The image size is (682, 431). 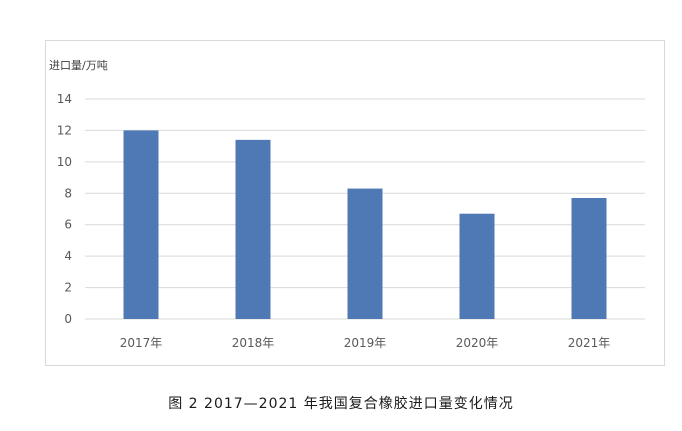 What do you see at coordinates (78, 65) in the screenshot?
I see `y-axis-label: 进口量/万吨` at bounding box center [78, 65].